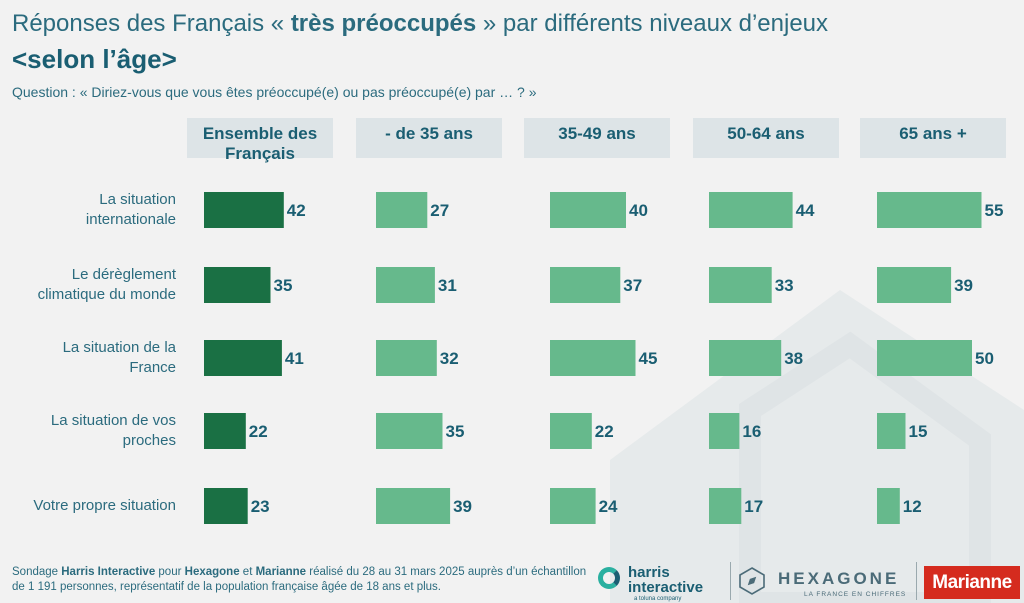  Describe the element at coordinates (429, 133) in the screenshot. I see `column-header-line: - de 35 ans` at that location.